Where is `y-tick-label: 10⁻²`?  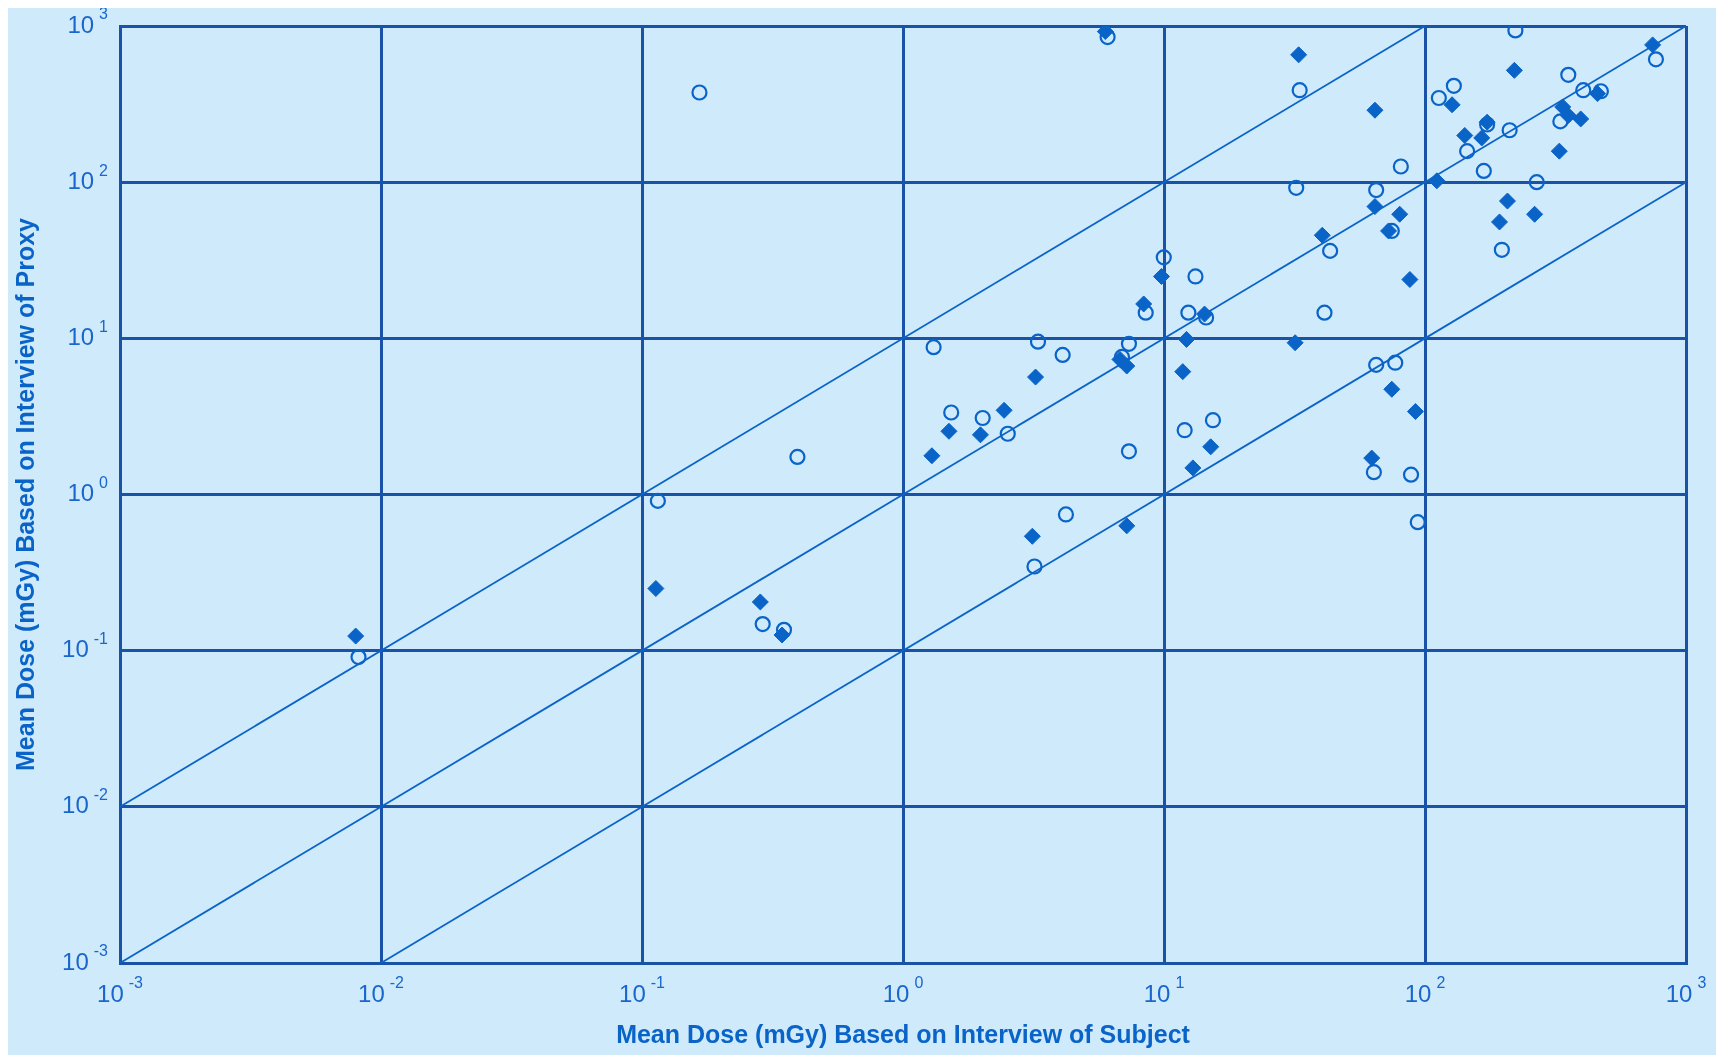
y-tick-label: 10⁻² is located at coordinates (85, 802).